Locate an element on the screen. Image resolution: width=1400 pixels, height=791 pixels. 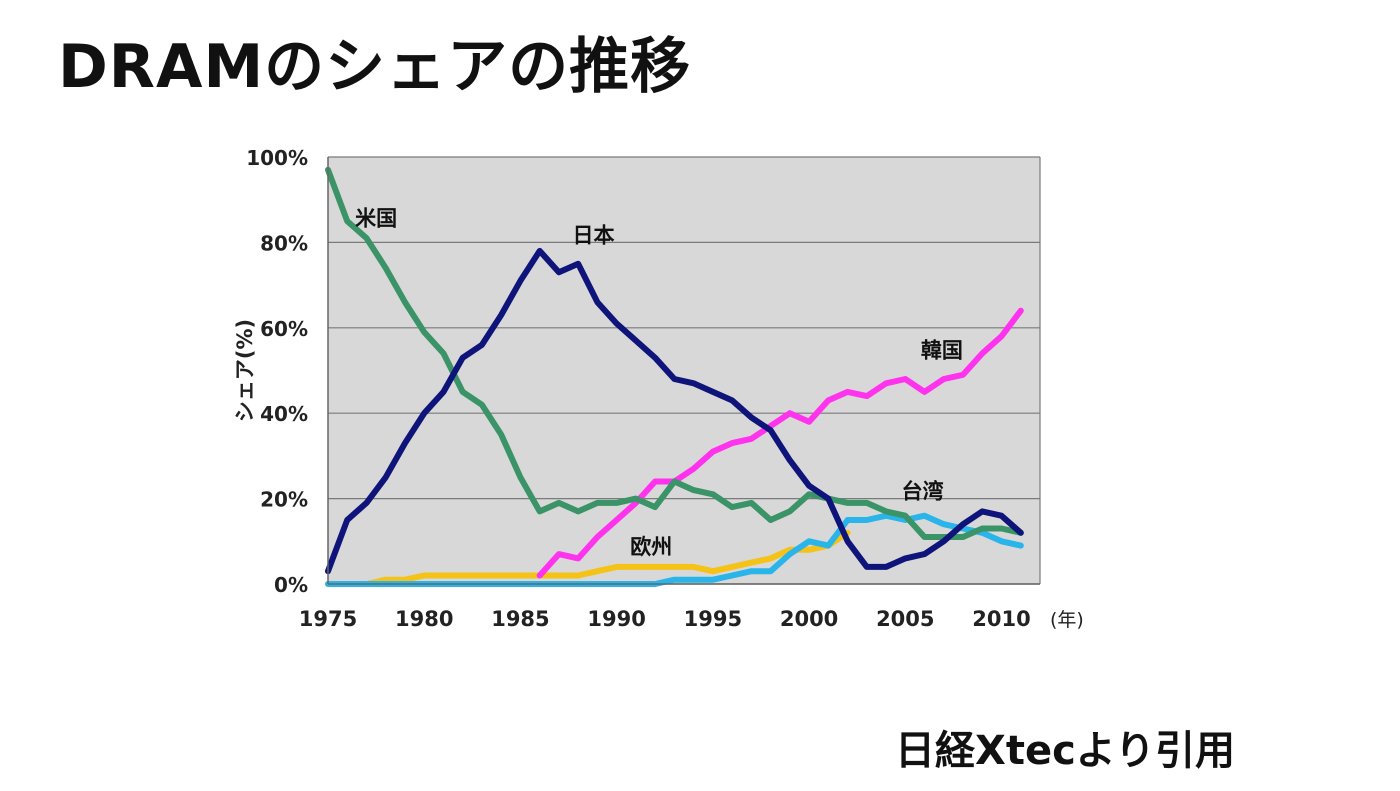
x-tick-label: 2000 is located at coordinates (809, 619).